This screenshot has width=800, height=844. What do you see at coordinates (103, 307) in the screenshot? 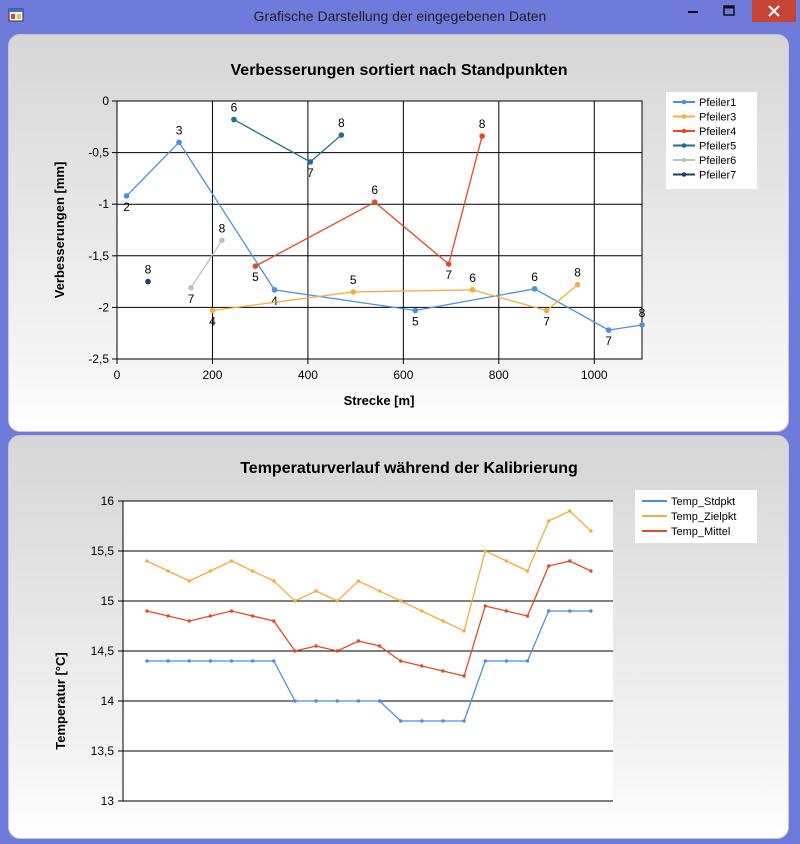
I see `y-tick-label: -2` at bounding box center [103, 307].